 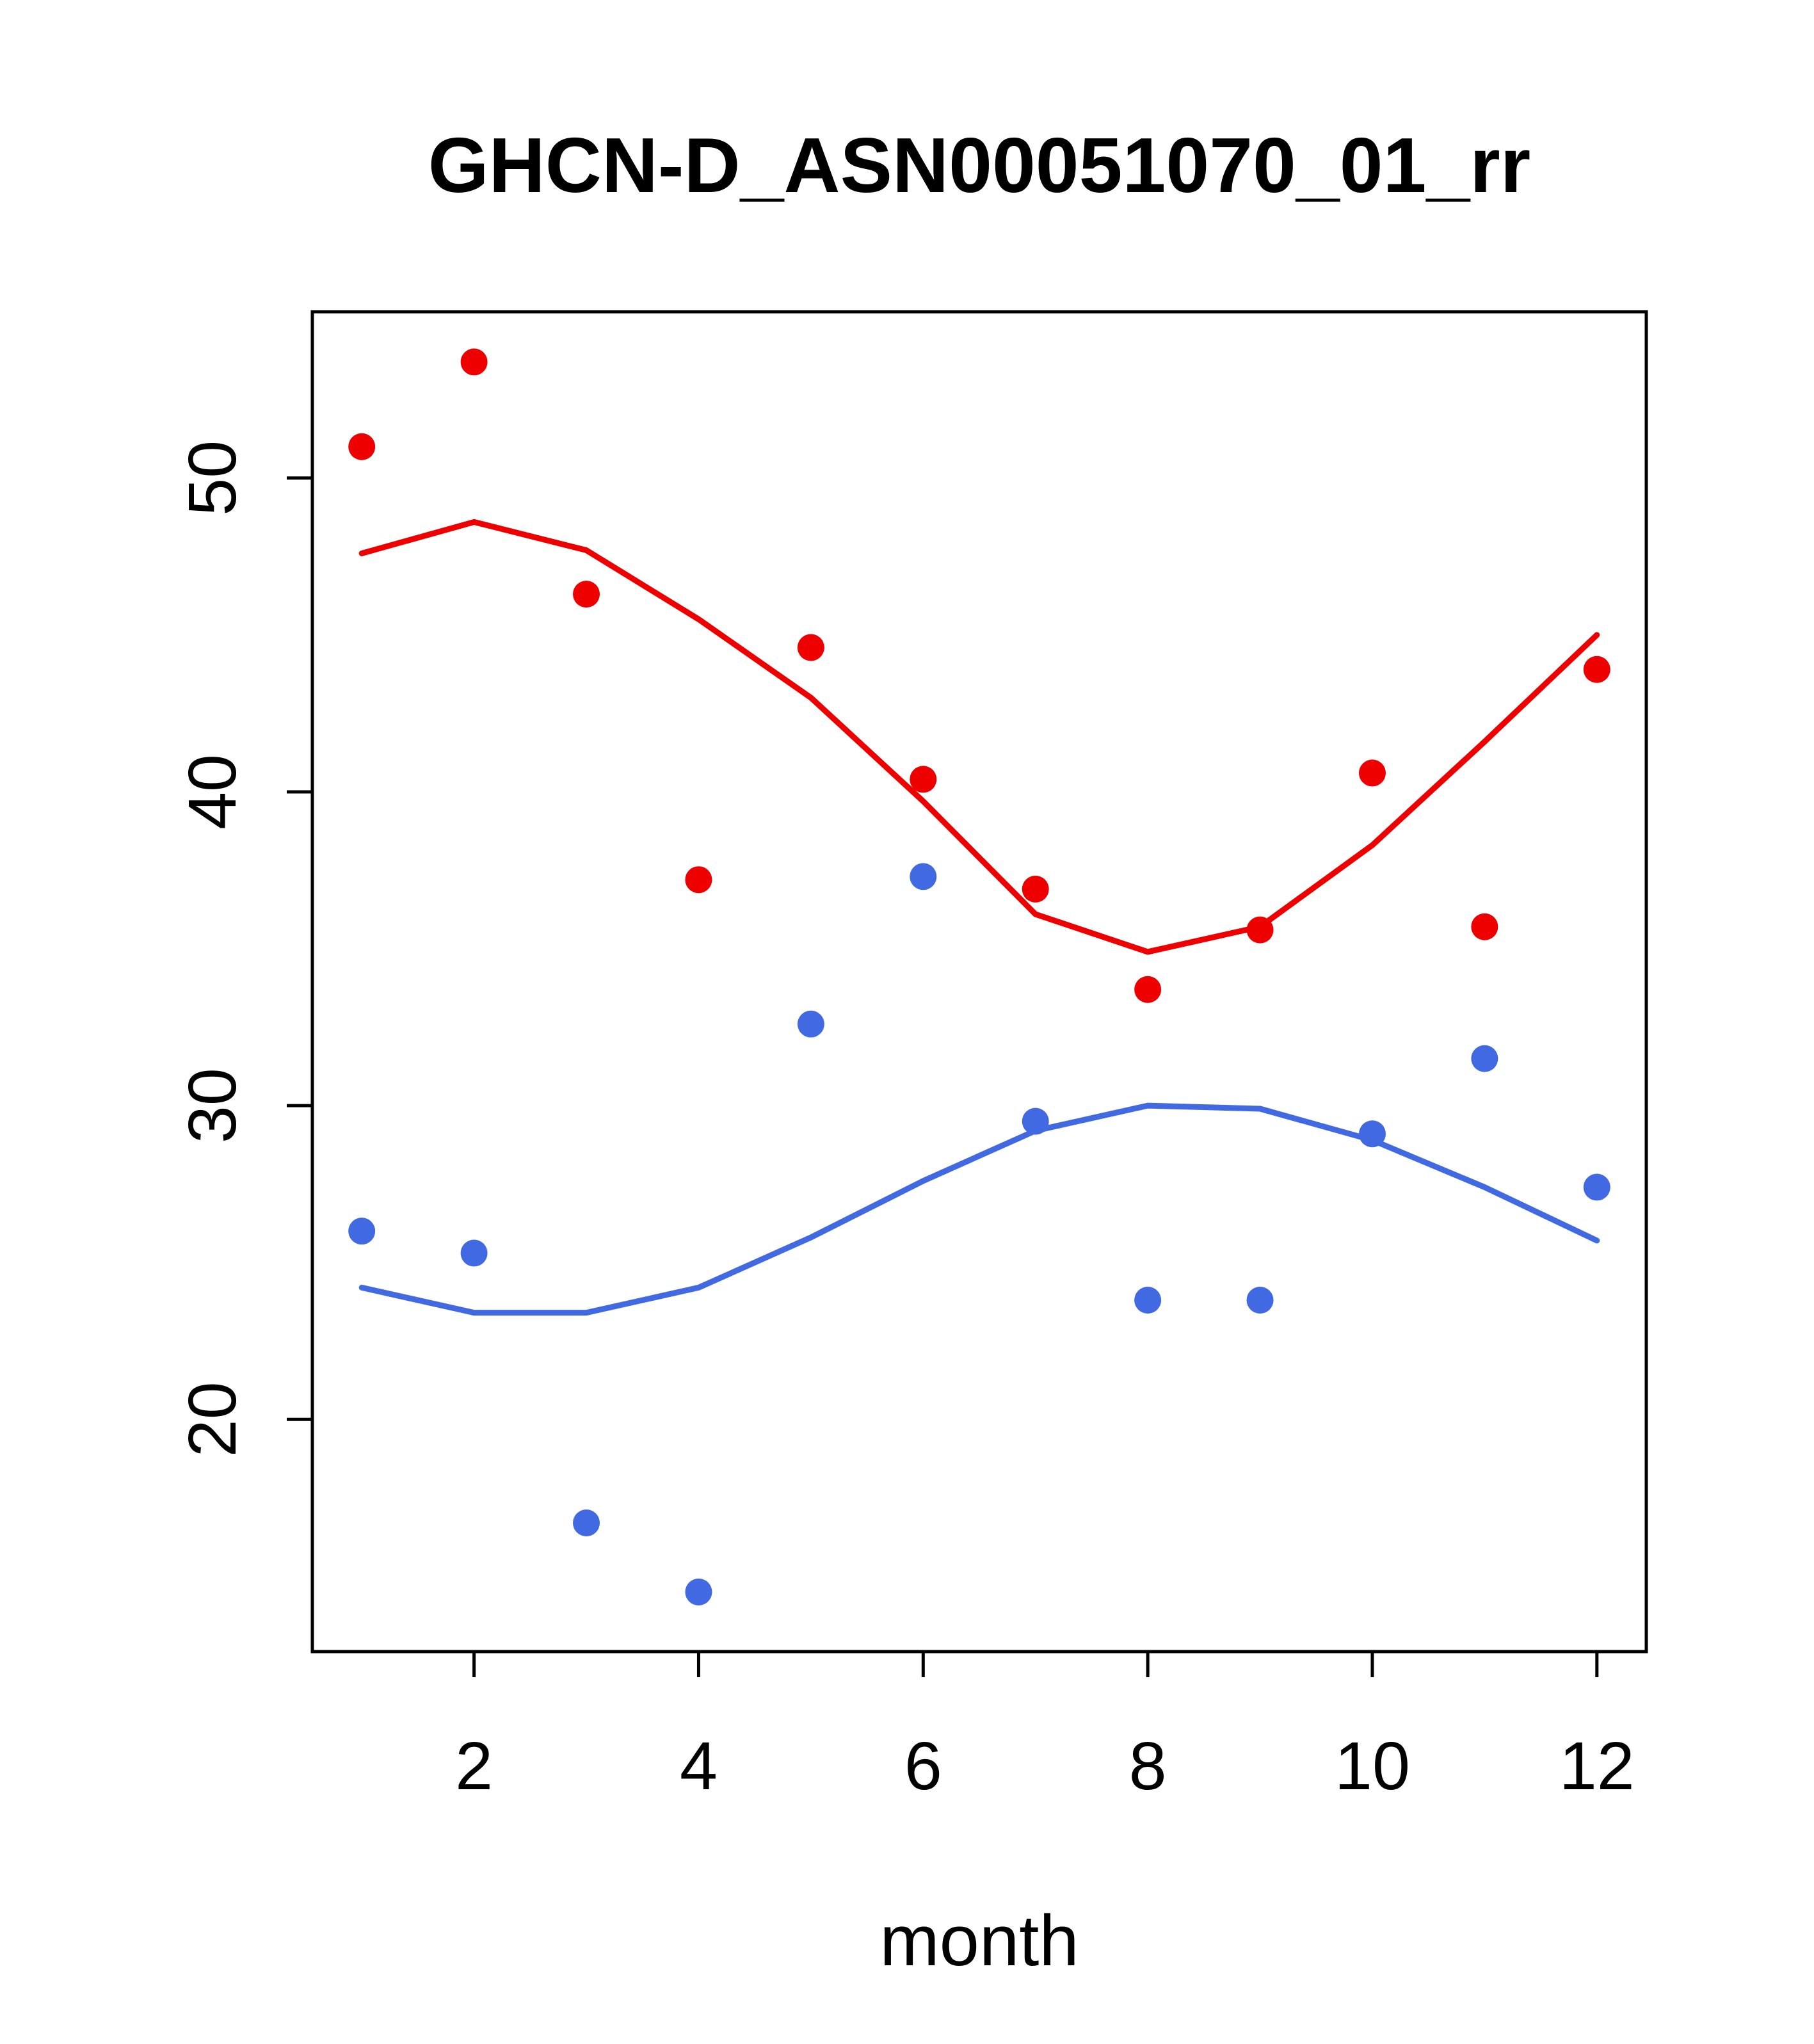 I want to click on y-tick-label: 40, so click(x=212, y=792).